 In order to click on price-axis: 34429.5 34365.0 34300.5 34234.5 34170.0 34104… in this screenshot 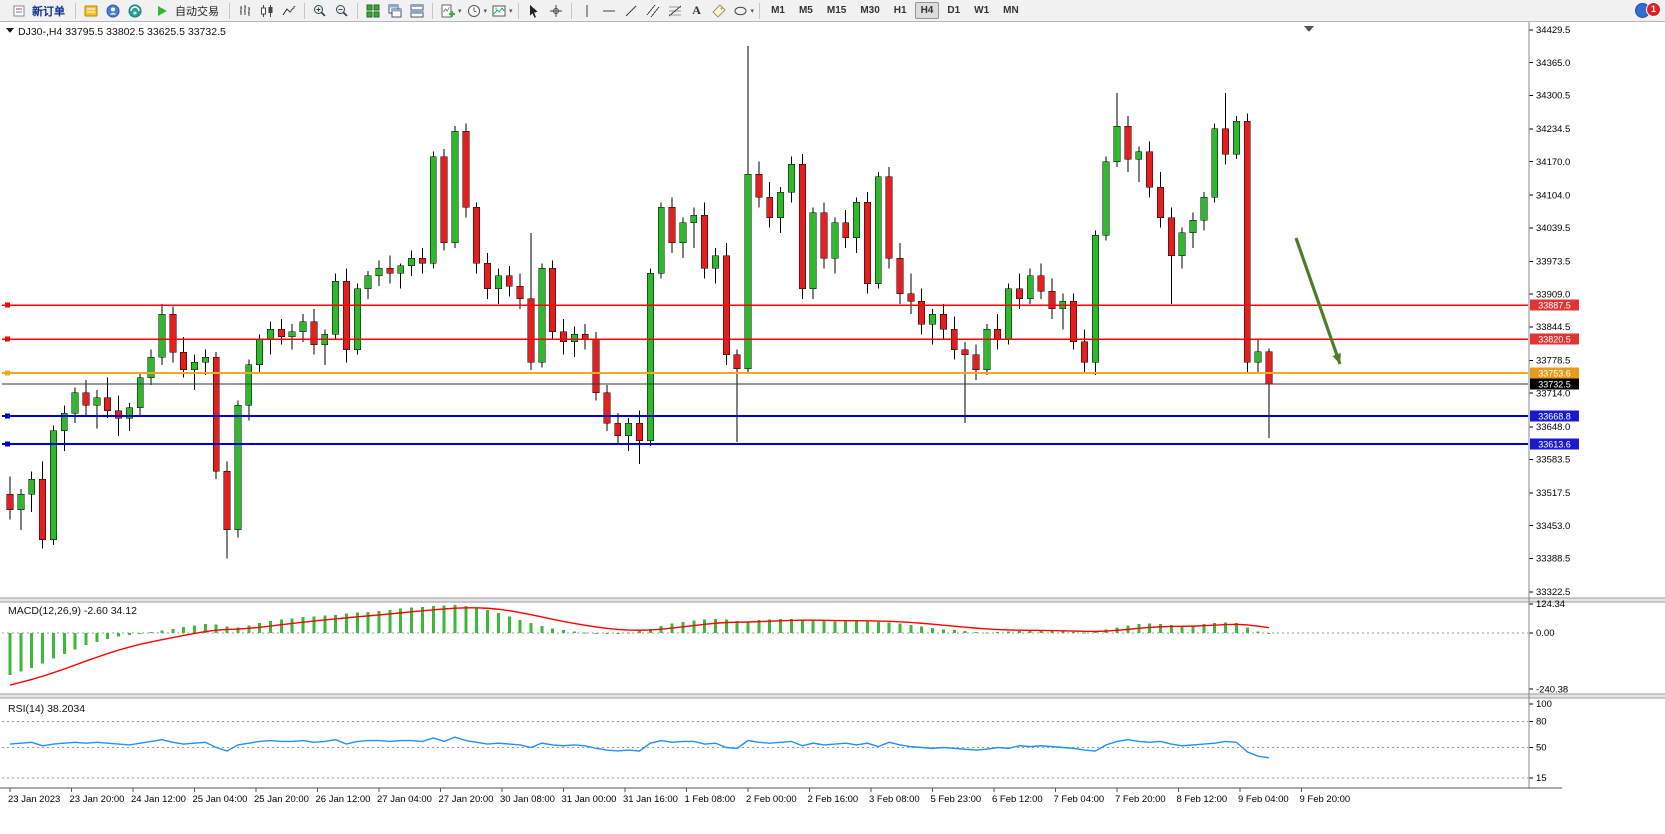, I will do `click(1549, 405)`.